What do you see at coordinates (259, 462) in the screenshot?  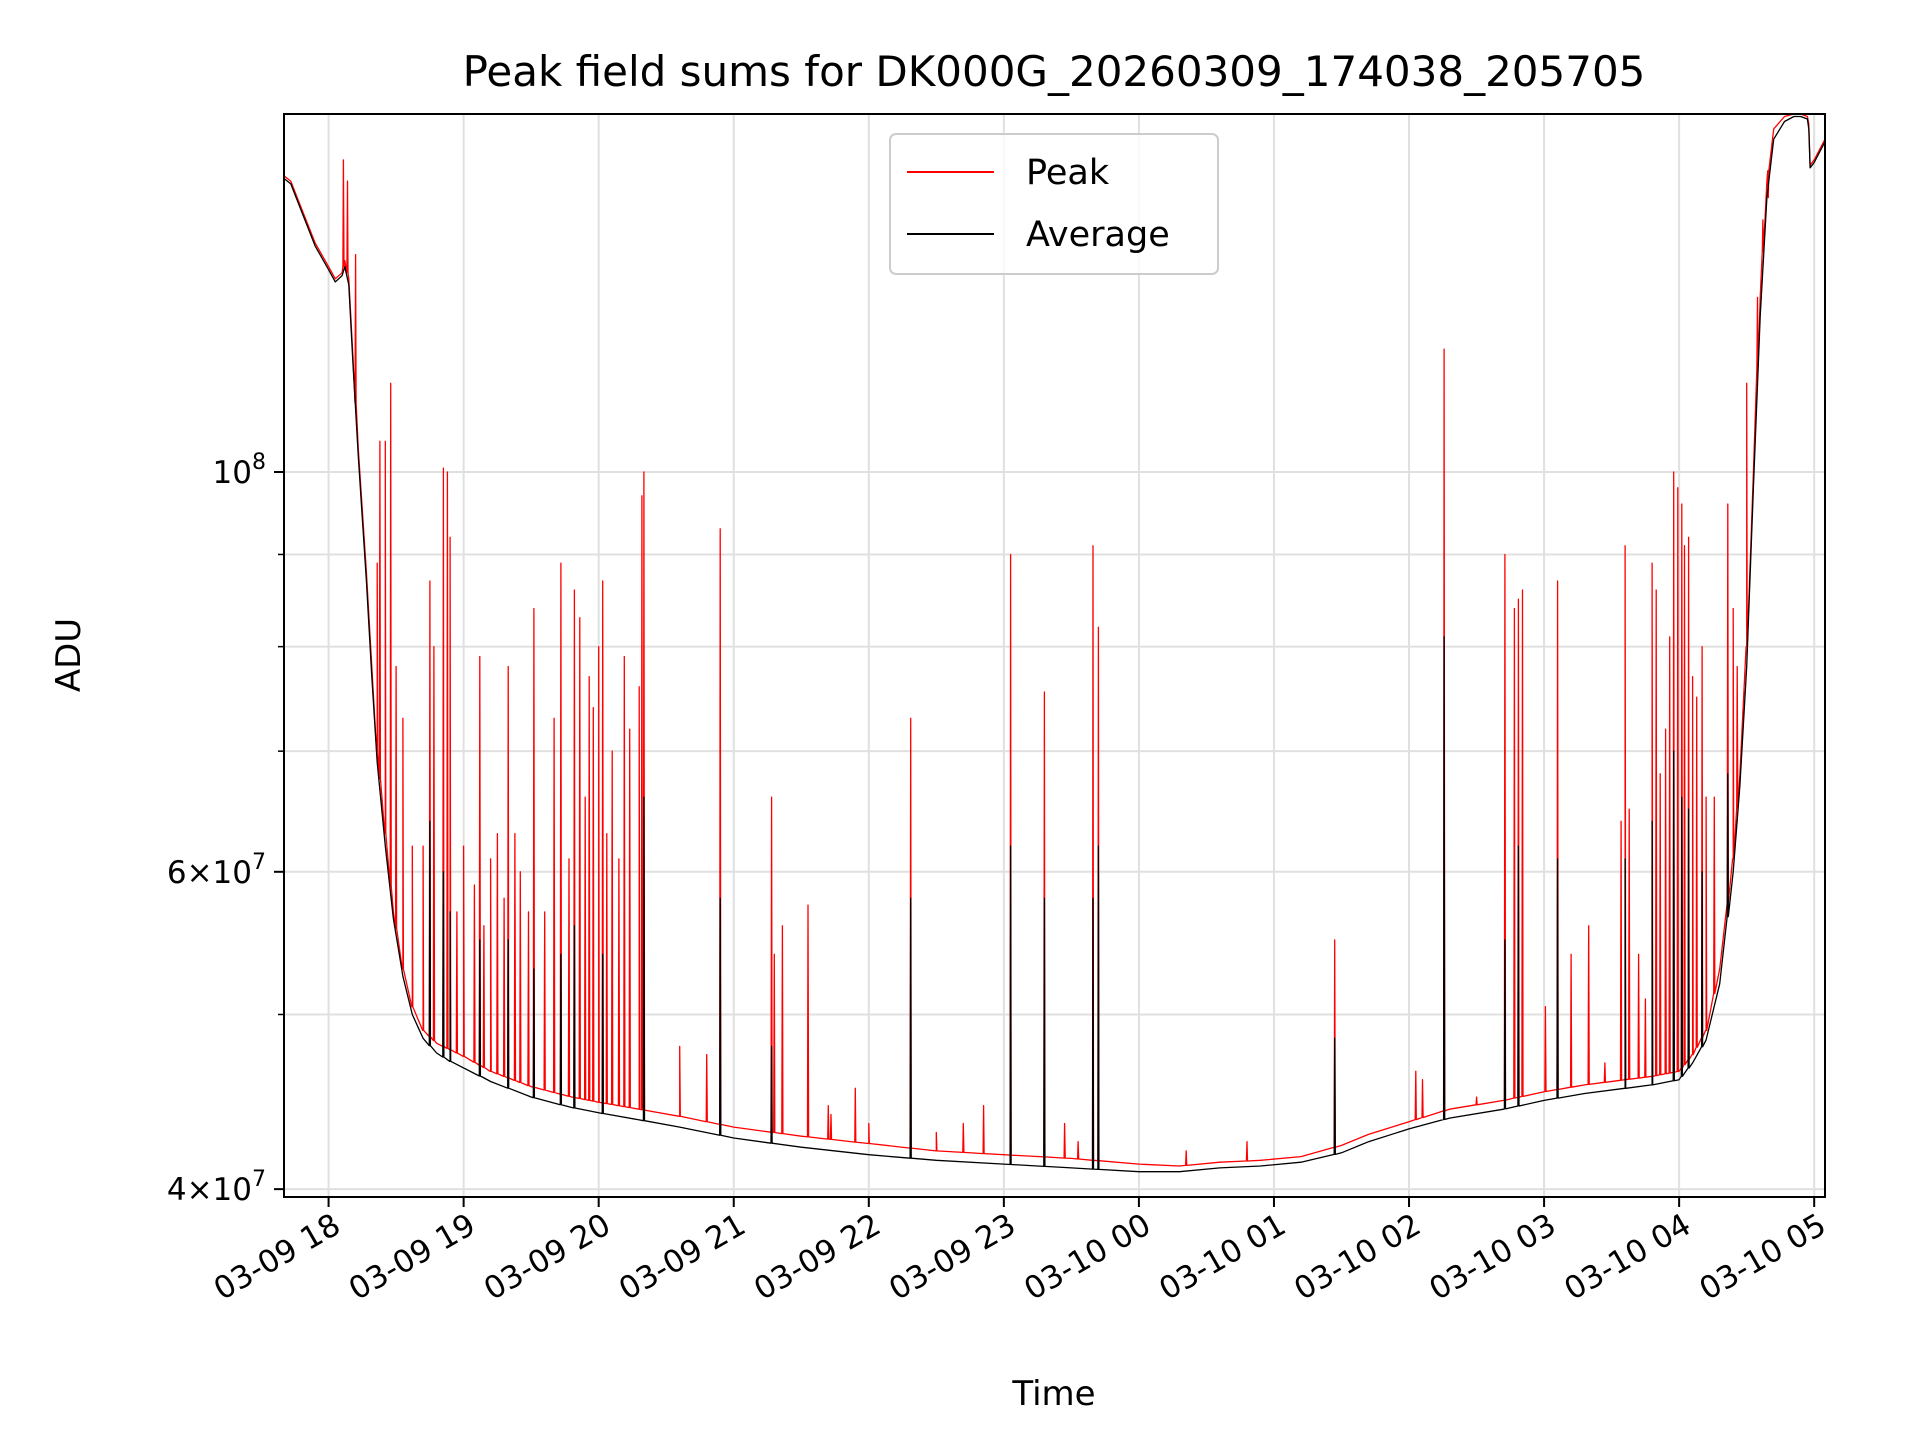 I see `y-tick-exponent: 8` at bounding box center [259, 462].